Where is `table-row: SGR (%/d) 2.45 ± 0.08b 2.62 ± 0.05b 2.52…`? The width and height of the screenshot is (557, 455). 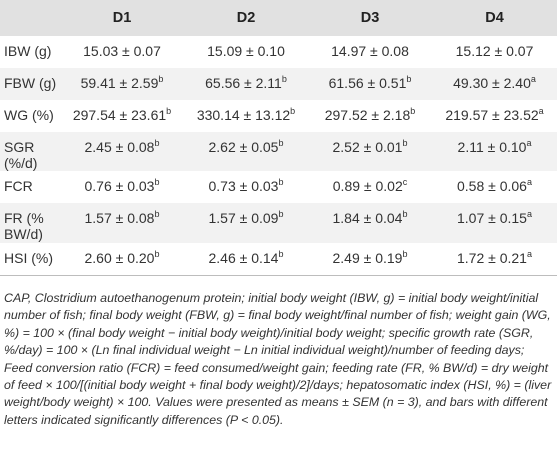
table-row: SGR (%/d) 2.45 ± 0.08b 2.62 ± 0.05b 2.52… is located at coordinates (278, 151).